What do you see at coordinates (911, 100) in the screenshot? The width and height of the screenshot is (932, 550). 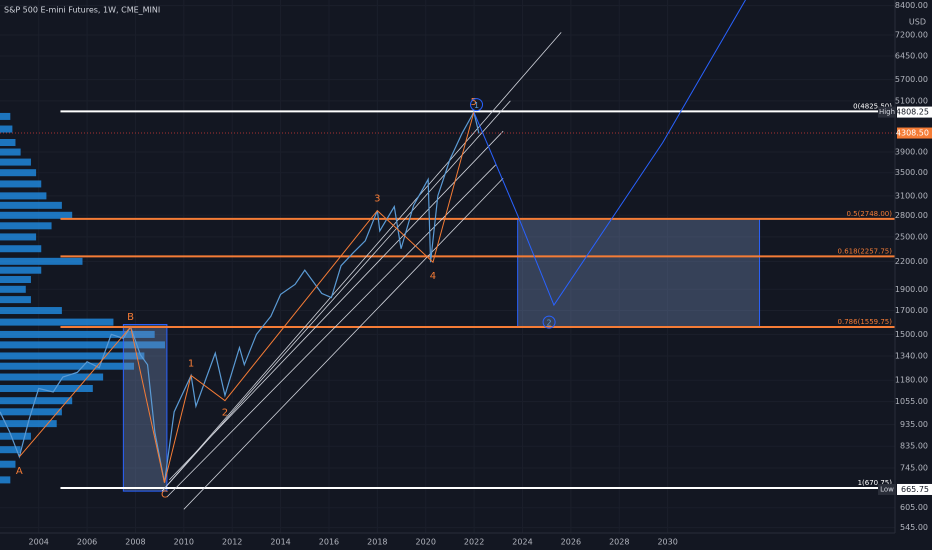 I see `y-tick-label: 5100.00` at bounding box center [911, 100].